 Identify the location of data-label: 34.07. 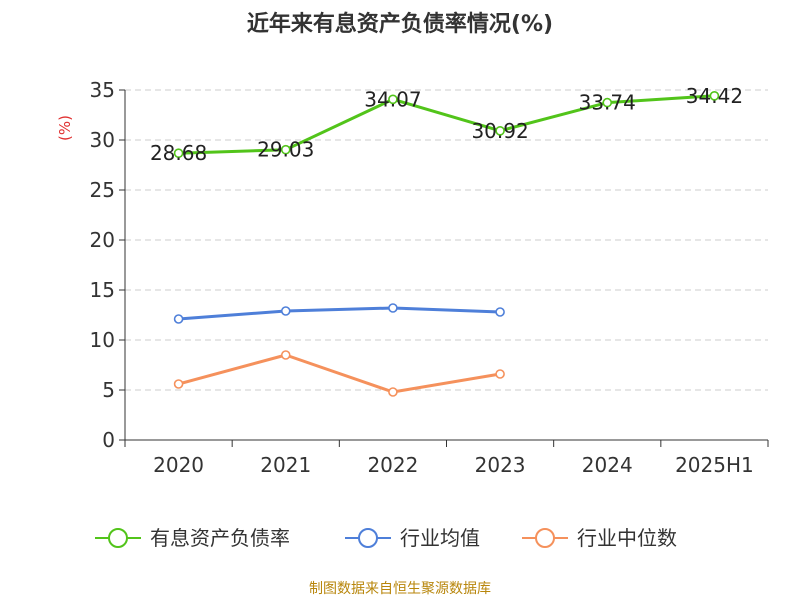
(392, 99).